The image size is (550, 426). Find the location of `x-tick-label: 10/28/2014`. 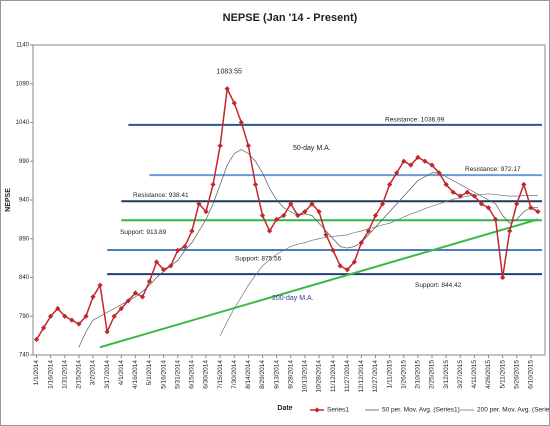

x-tick-label: 10/28/2014 is located at coordinates (319, 376).